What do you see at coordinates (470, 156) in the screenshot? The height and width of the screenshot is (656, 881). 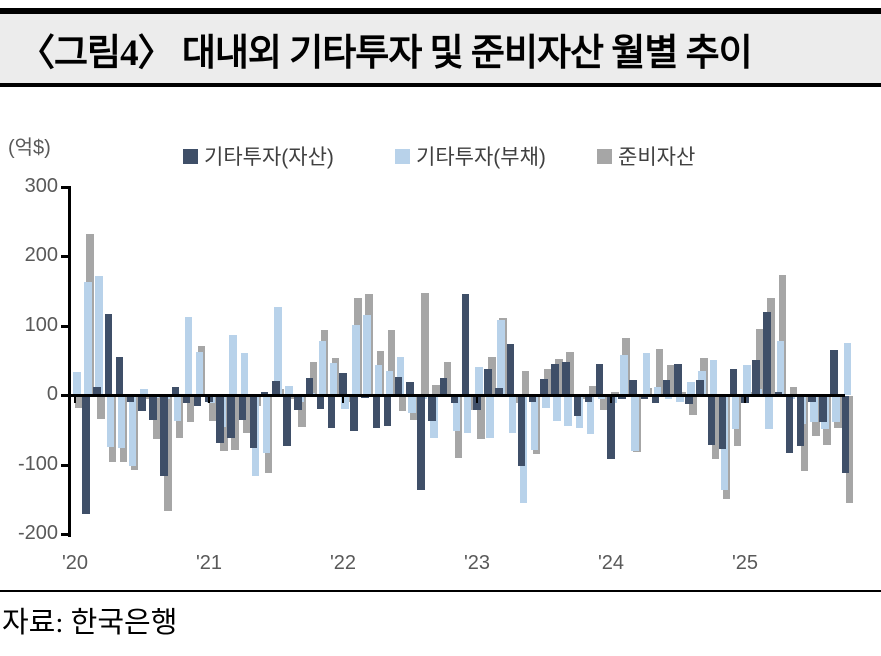 I see `legend-item-liability: 기타투자(부채)` at bounding box center [470, 156].